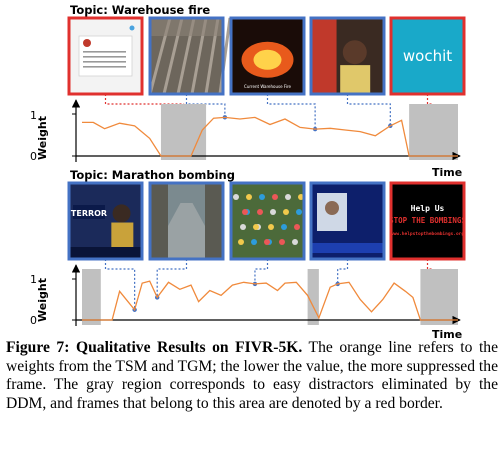 The width and height of the screenshot is (503, 458). Describe the element at coordinates (186, 27) in the screenshot. I see `smoke` at that location.